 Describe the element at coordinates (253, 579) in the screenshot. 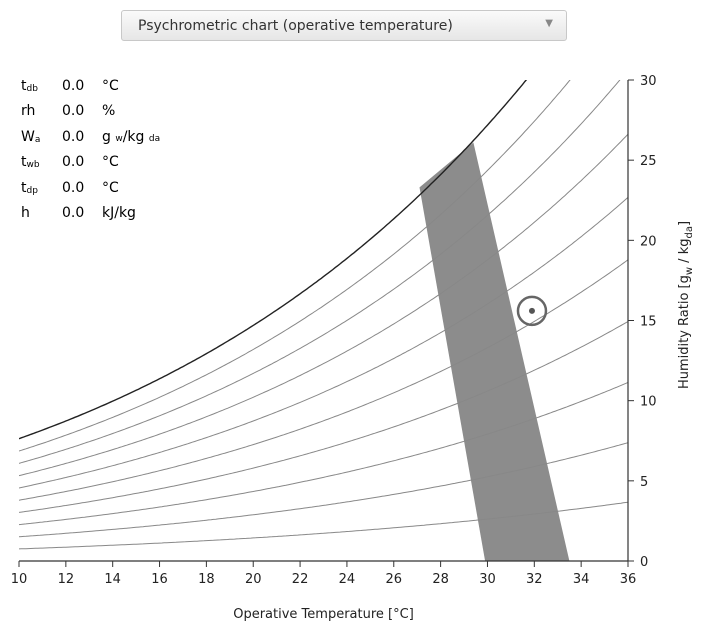

I see `x-tick-label: 20` at that location.